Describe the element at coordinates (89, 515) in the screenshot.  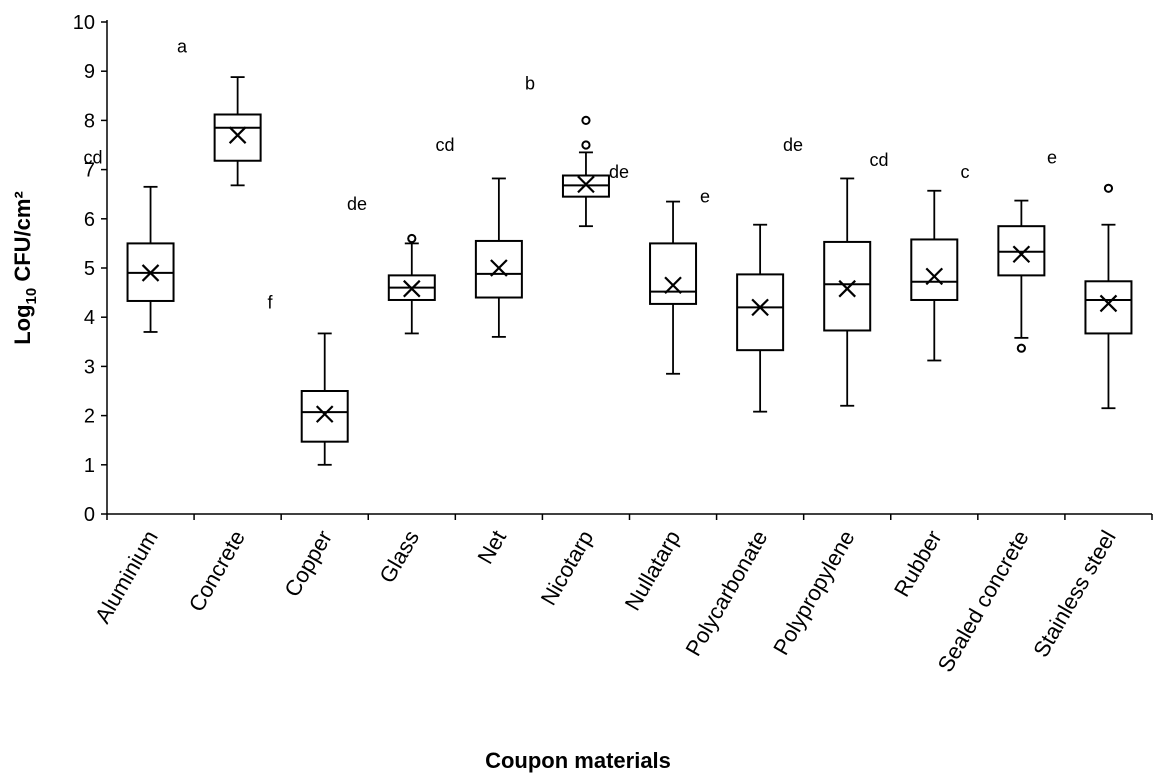
I see `y-tick-label: 0` at that location.